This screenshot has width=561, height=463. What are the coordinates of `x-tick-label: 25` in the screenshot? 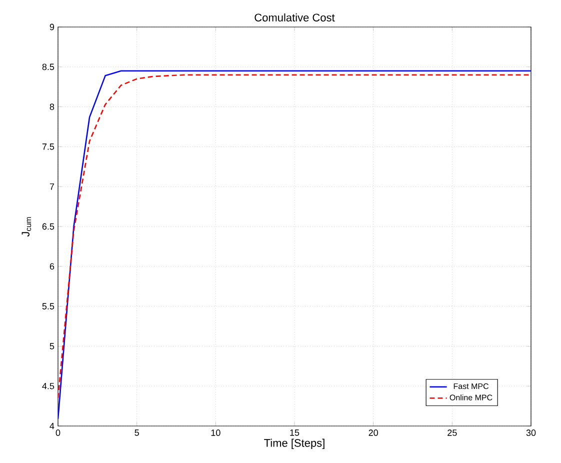 It's located at (452, 433).